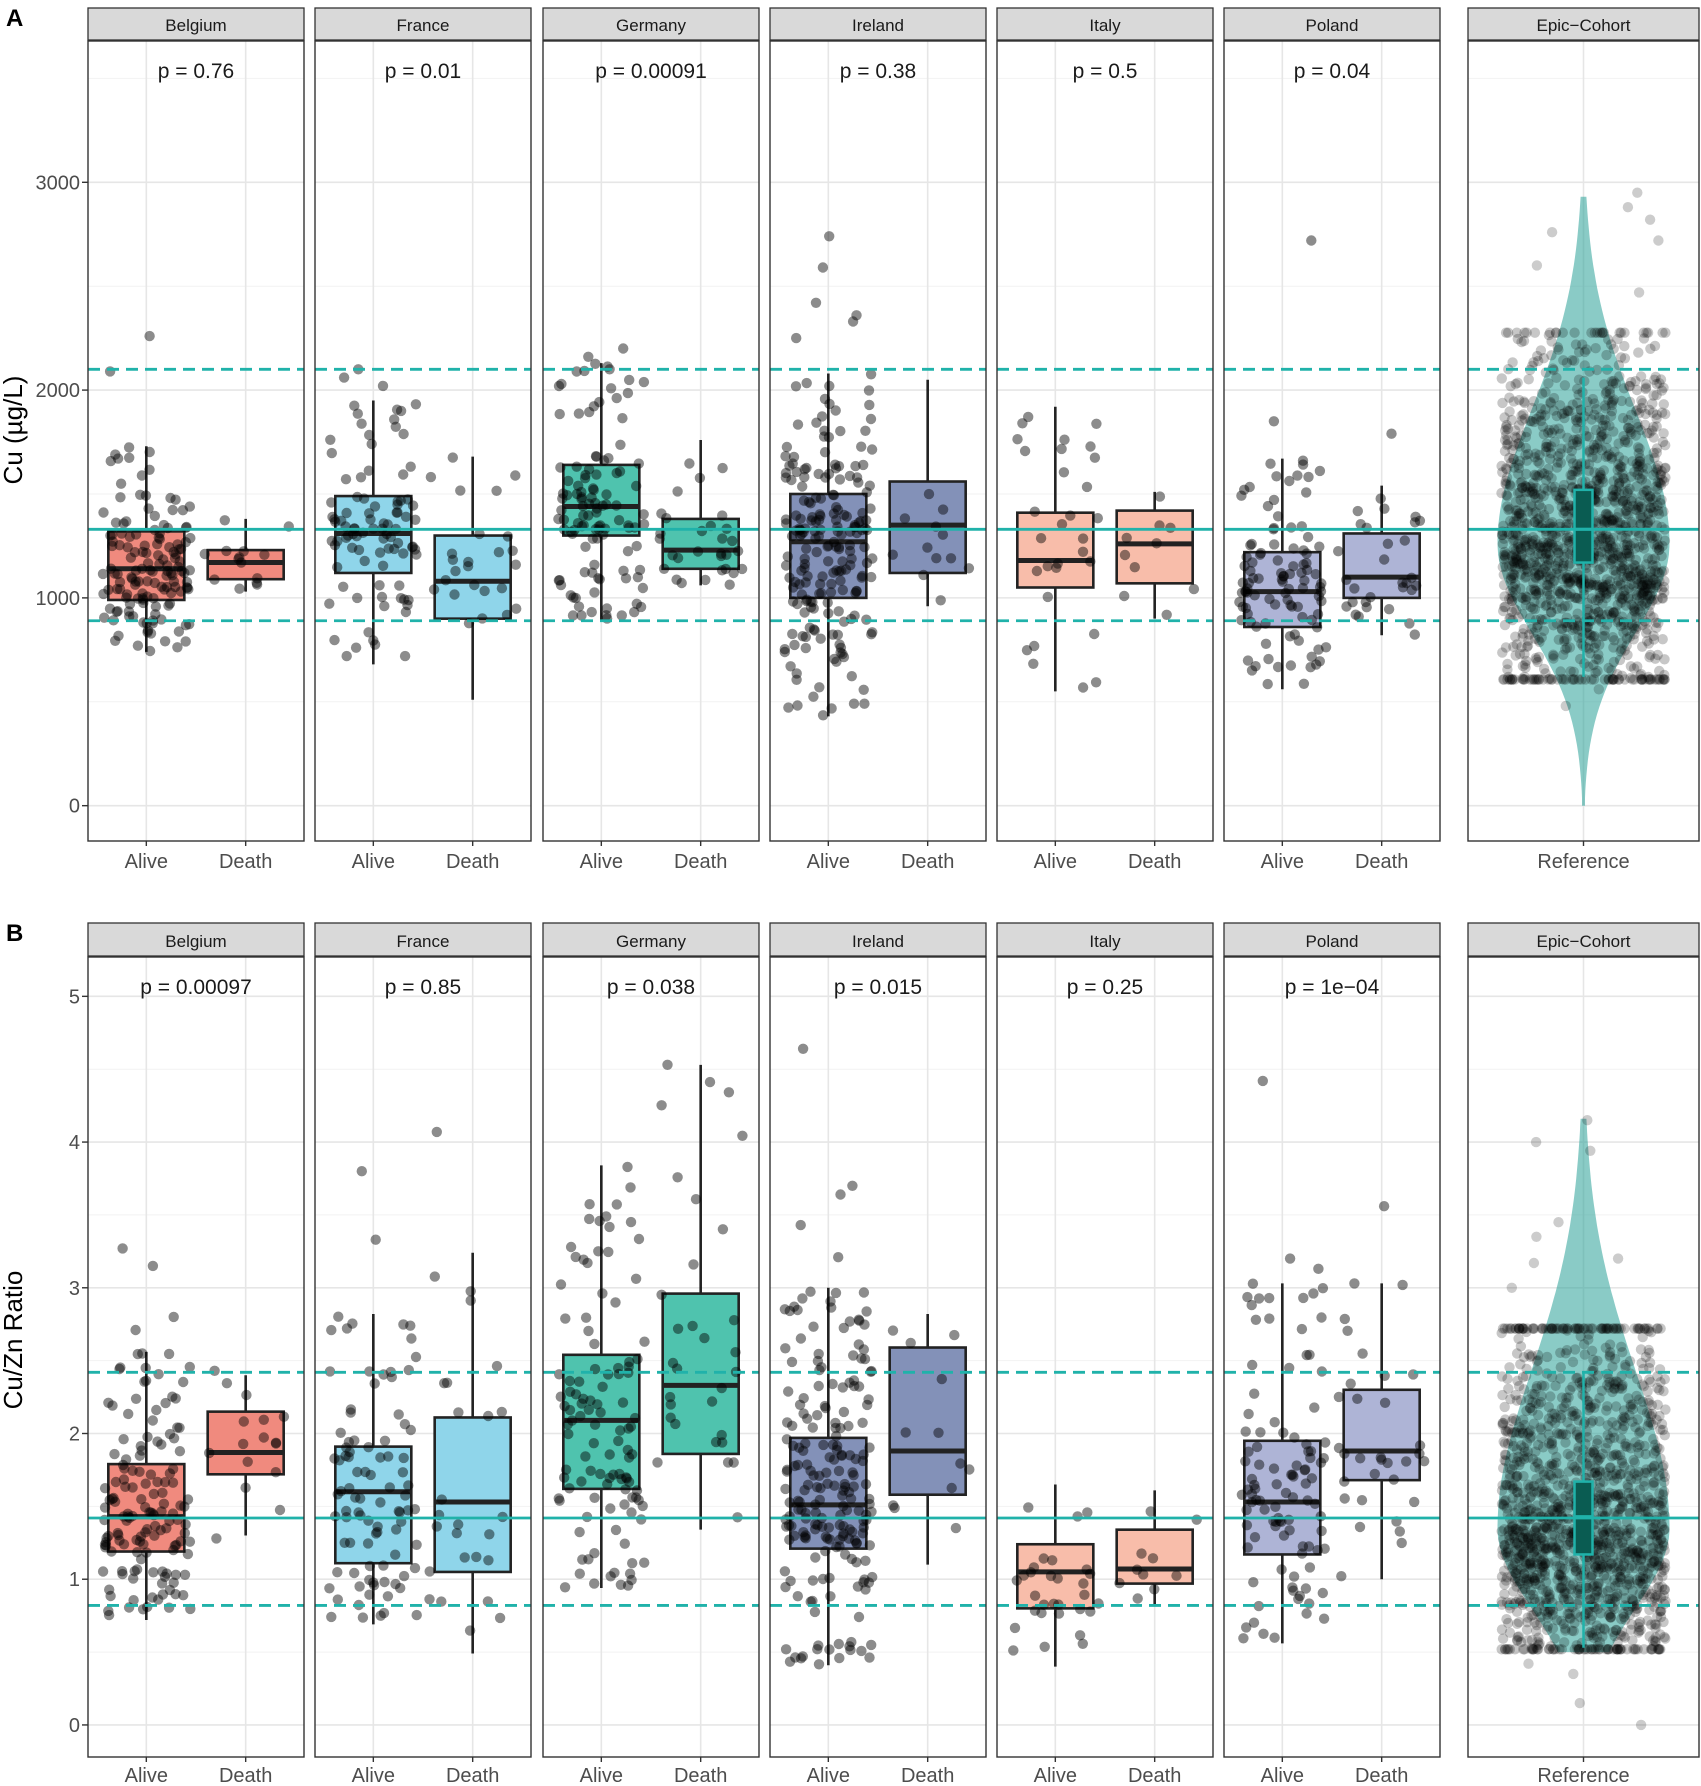 The height and width of the screenshot is (1786, 1701). What do you see at coordinates (247, 1454) in the screenshot?
I see `group-death` at bounding box center [247, 1454].